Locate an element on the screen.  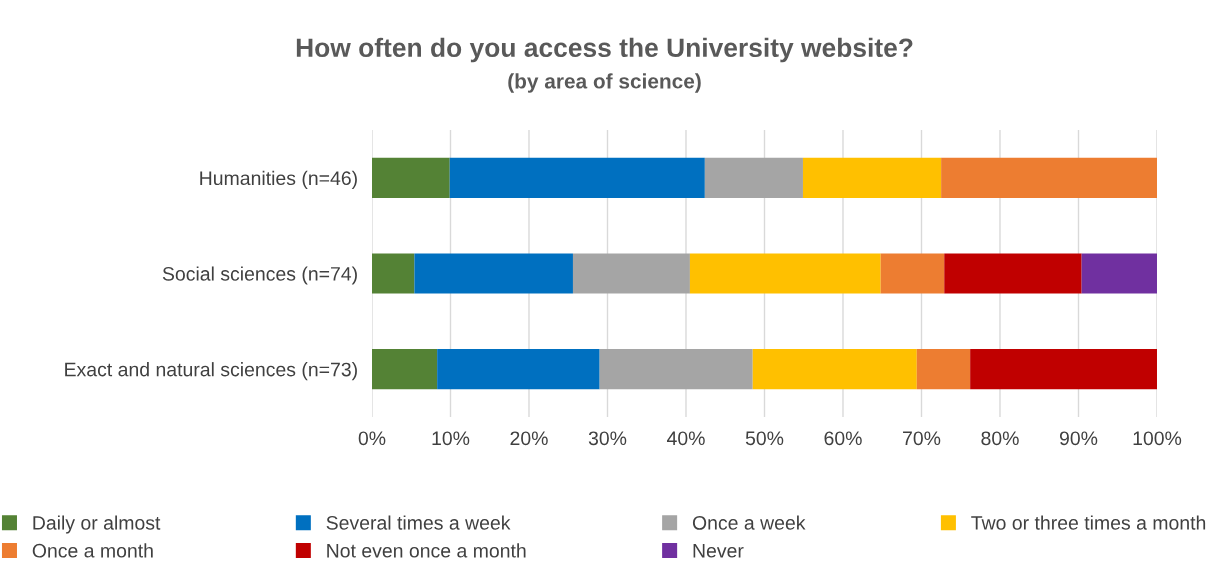
y-tick-label: Humanities (n=46) is located at coordinates (278, 179).